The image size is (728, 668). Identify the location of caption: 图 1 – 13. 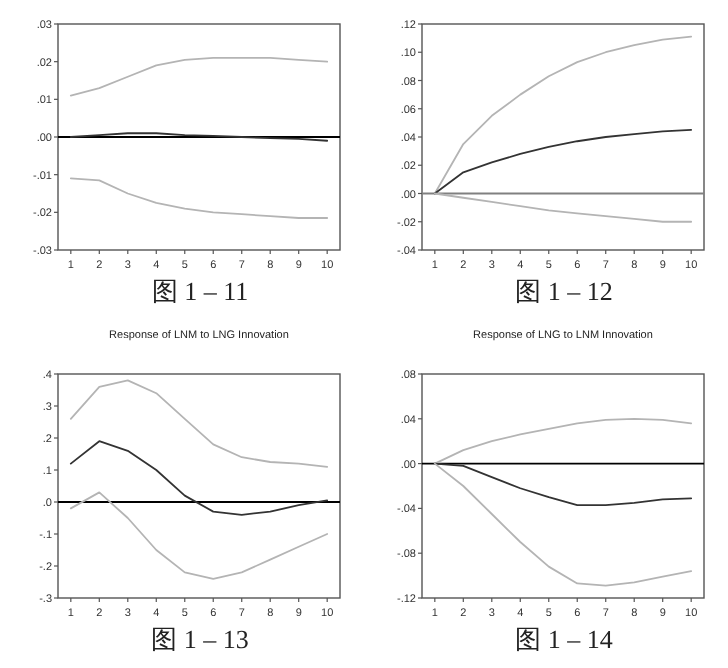
(200, 639).